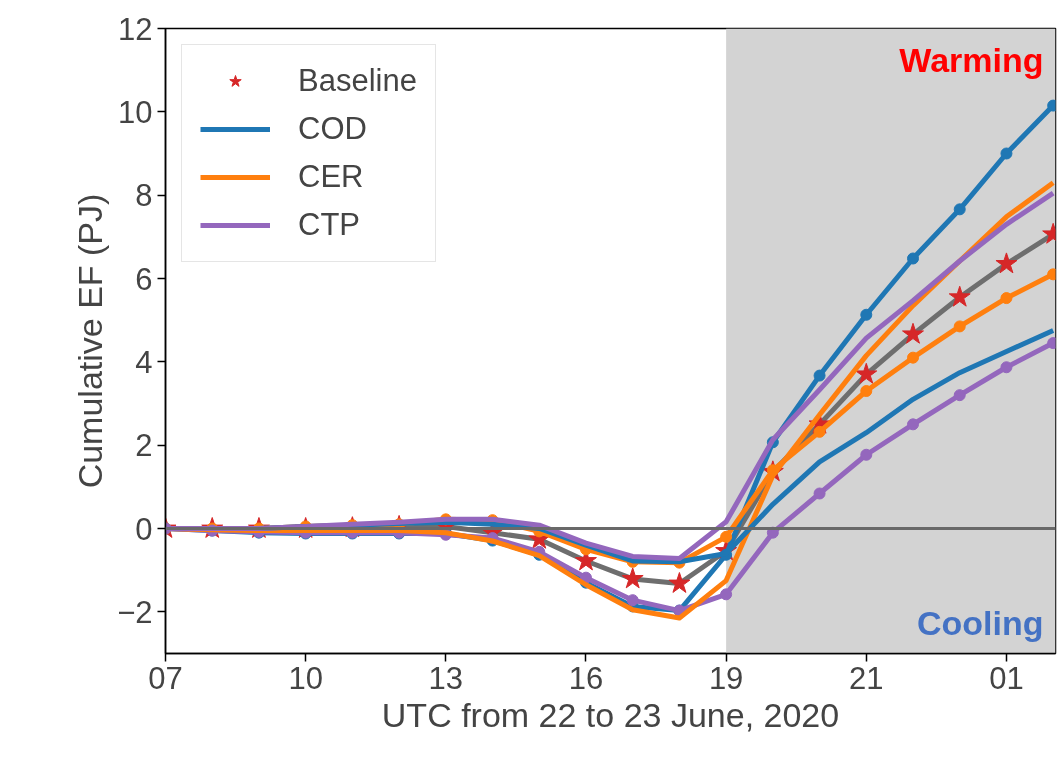 This screenshot has height=772, width=1063. I want to click on y-tick-label: 12, so click(135, 29).